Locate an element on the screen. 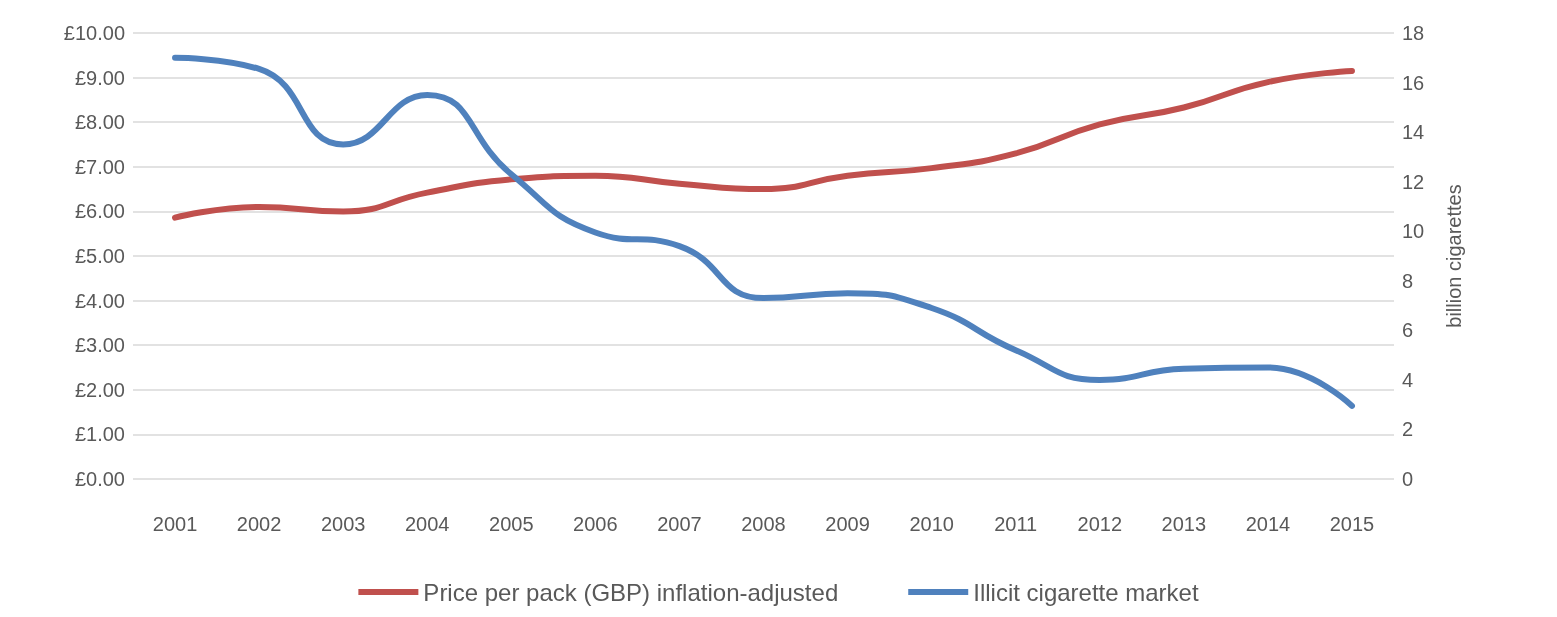 The image size is (1557, 617). x-tick-label: 2008 is located at coordinates (763, 524).